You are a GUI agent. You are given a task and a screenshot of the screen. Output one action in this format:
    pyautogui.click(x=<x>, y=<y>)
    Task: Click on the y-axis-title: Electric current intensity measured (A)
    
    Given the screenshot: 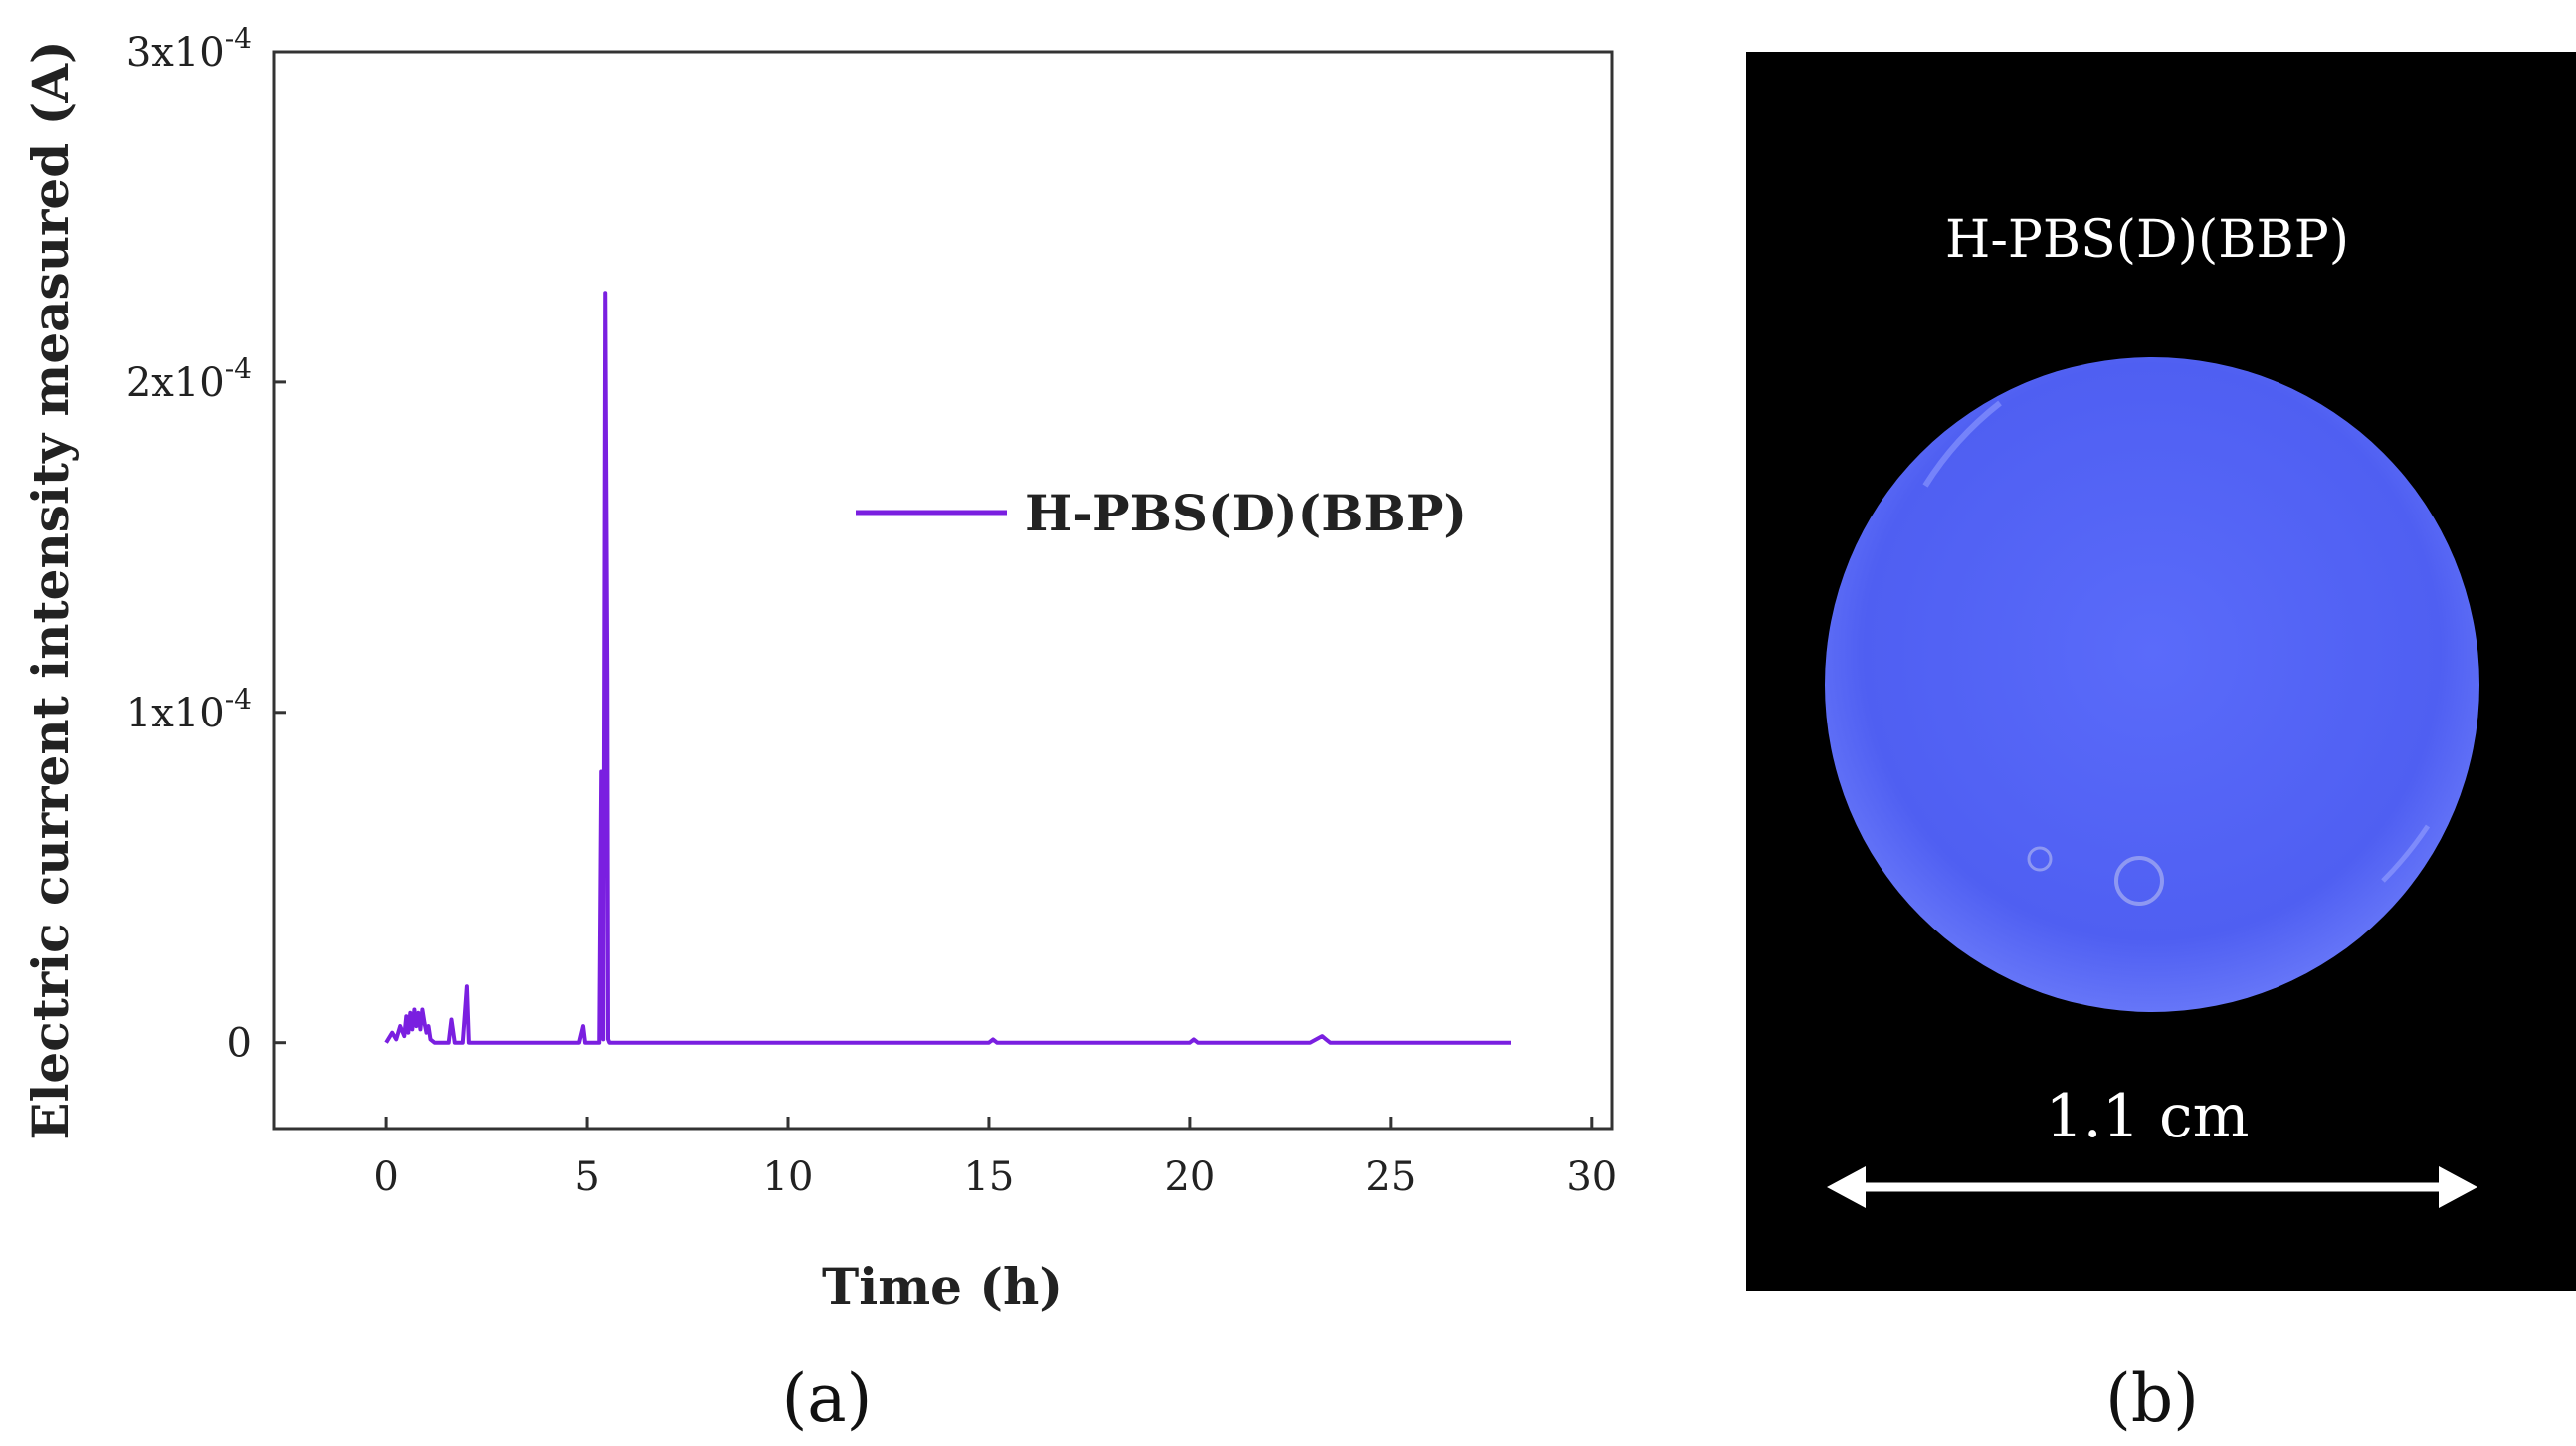 What is the action you would take?
    pyautogui.click(x=50, y=590)
    